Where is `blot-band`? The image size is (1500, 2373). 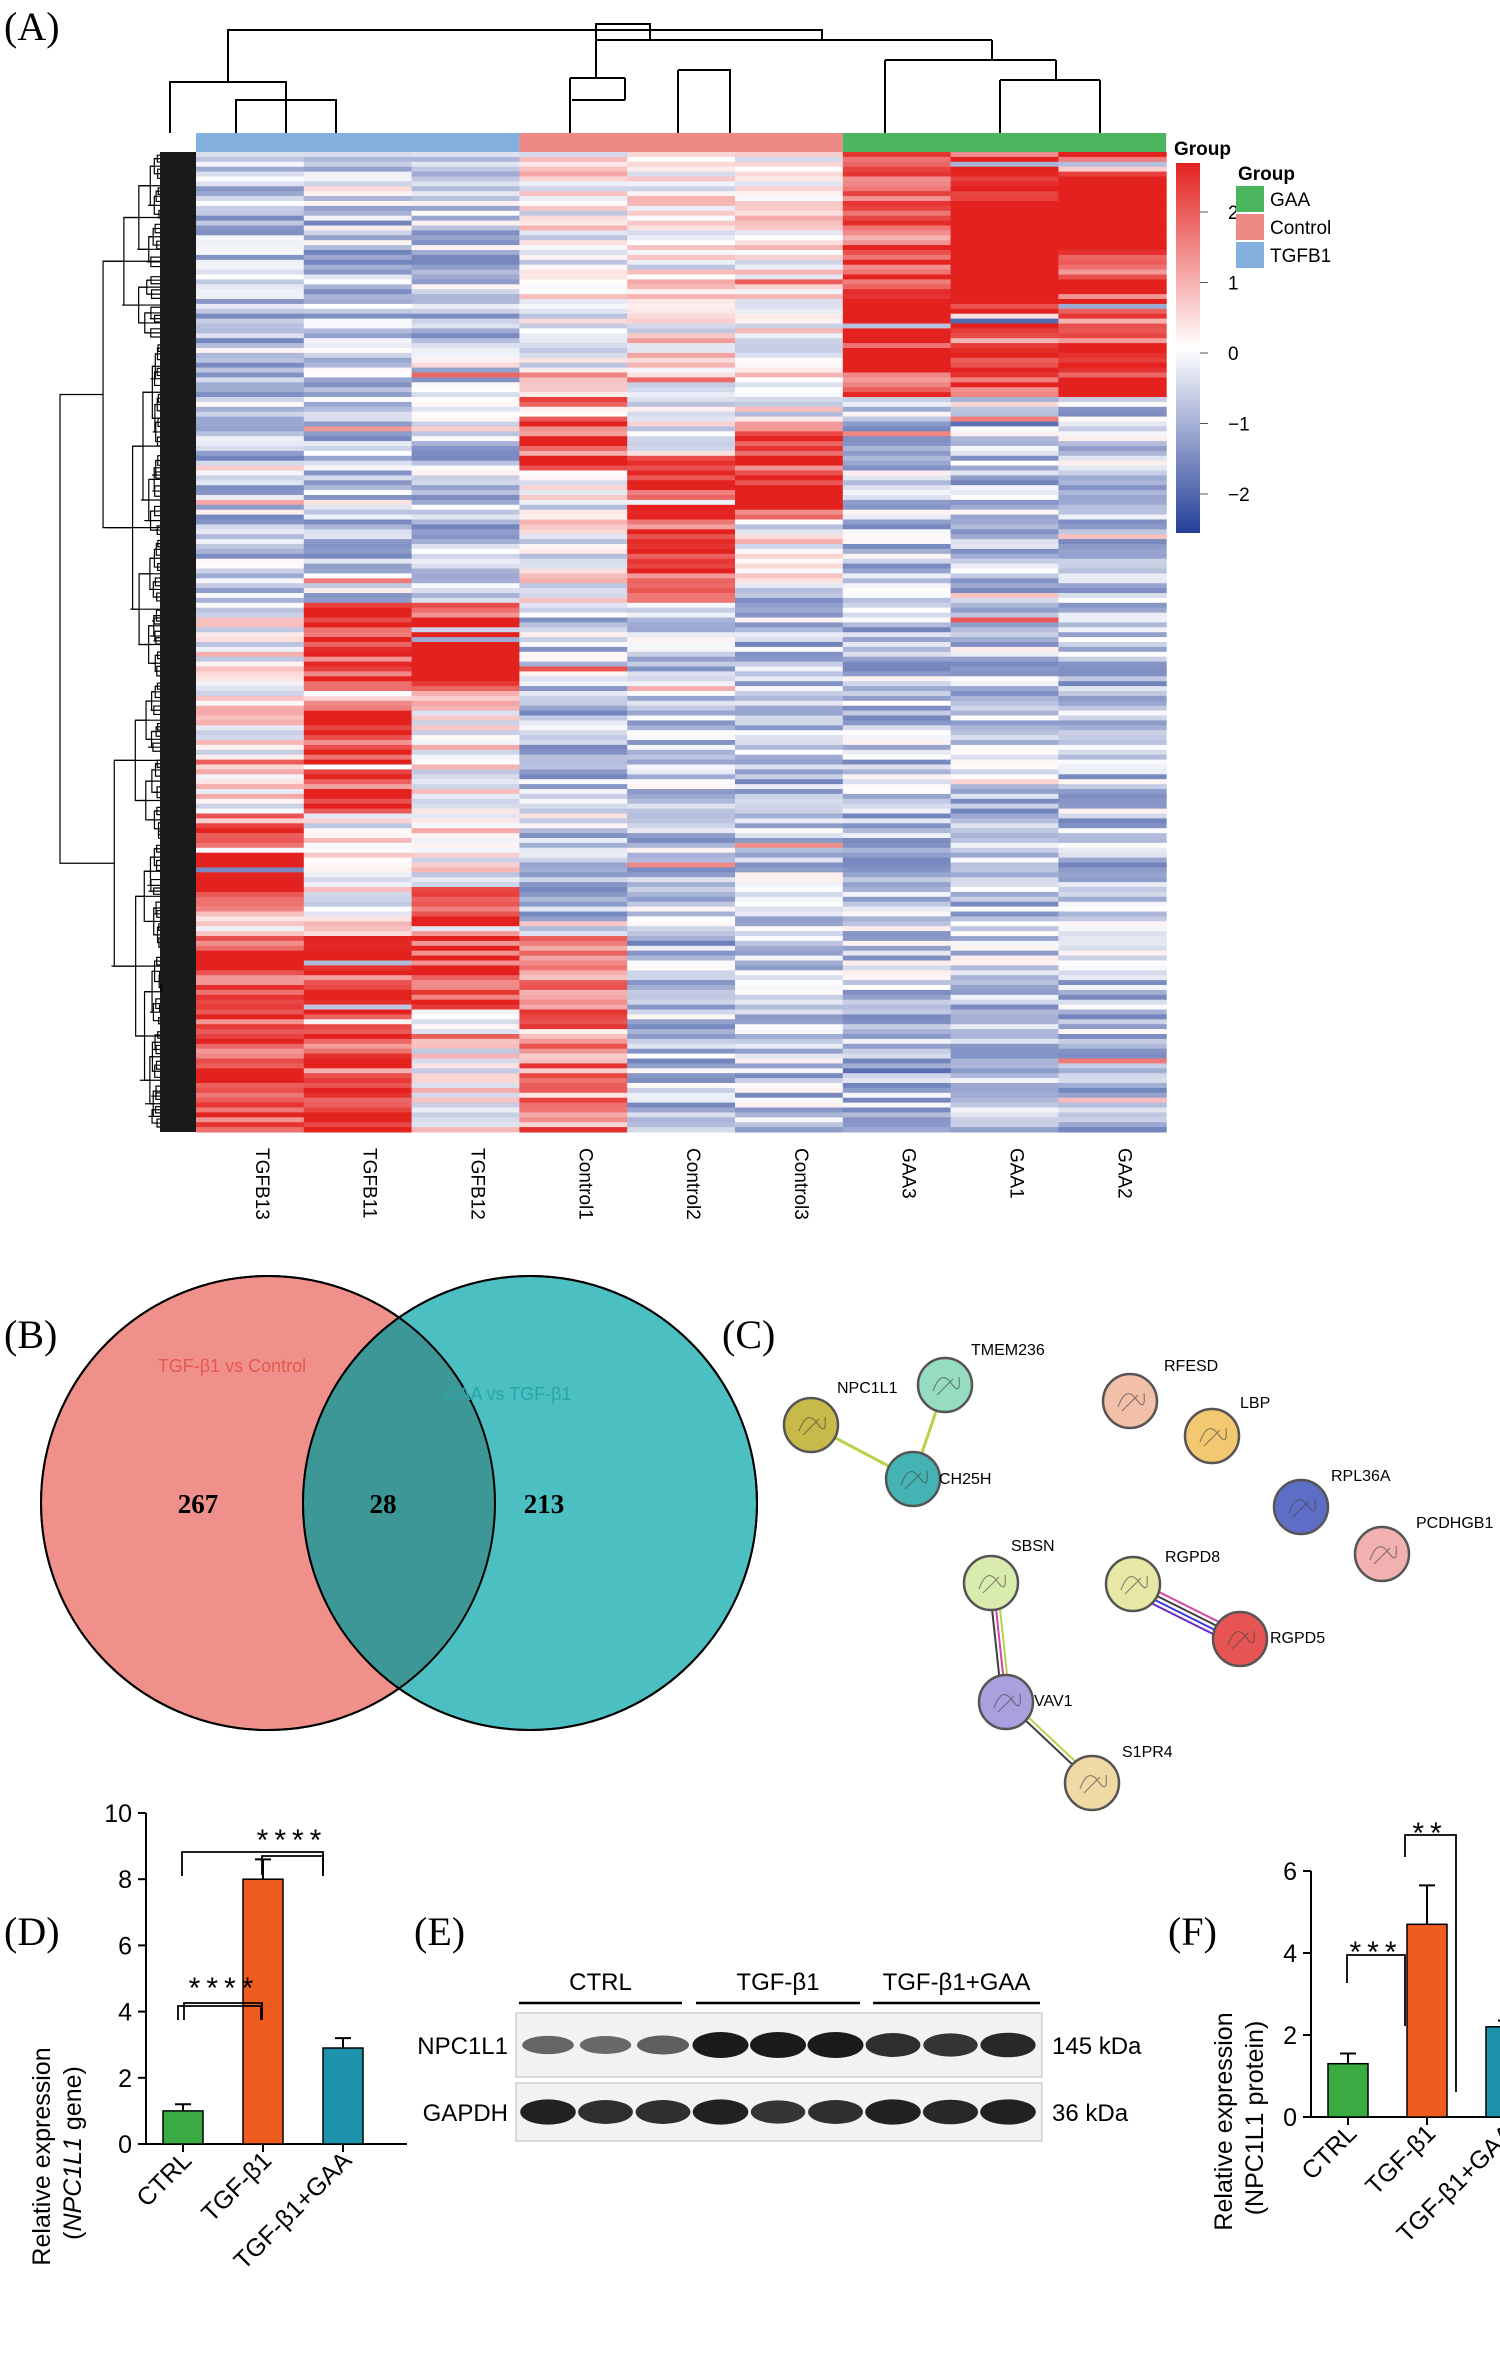 blot-band is located at coordinates (778, 2045).